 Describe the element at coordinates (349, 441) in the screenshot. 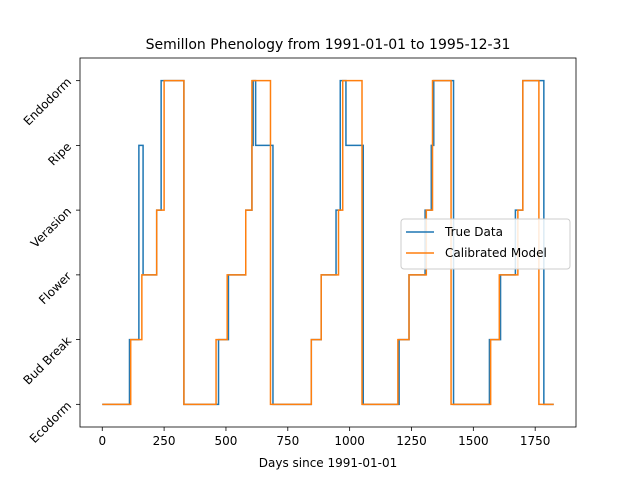

I see `x-tick-label: 1000` at that location.